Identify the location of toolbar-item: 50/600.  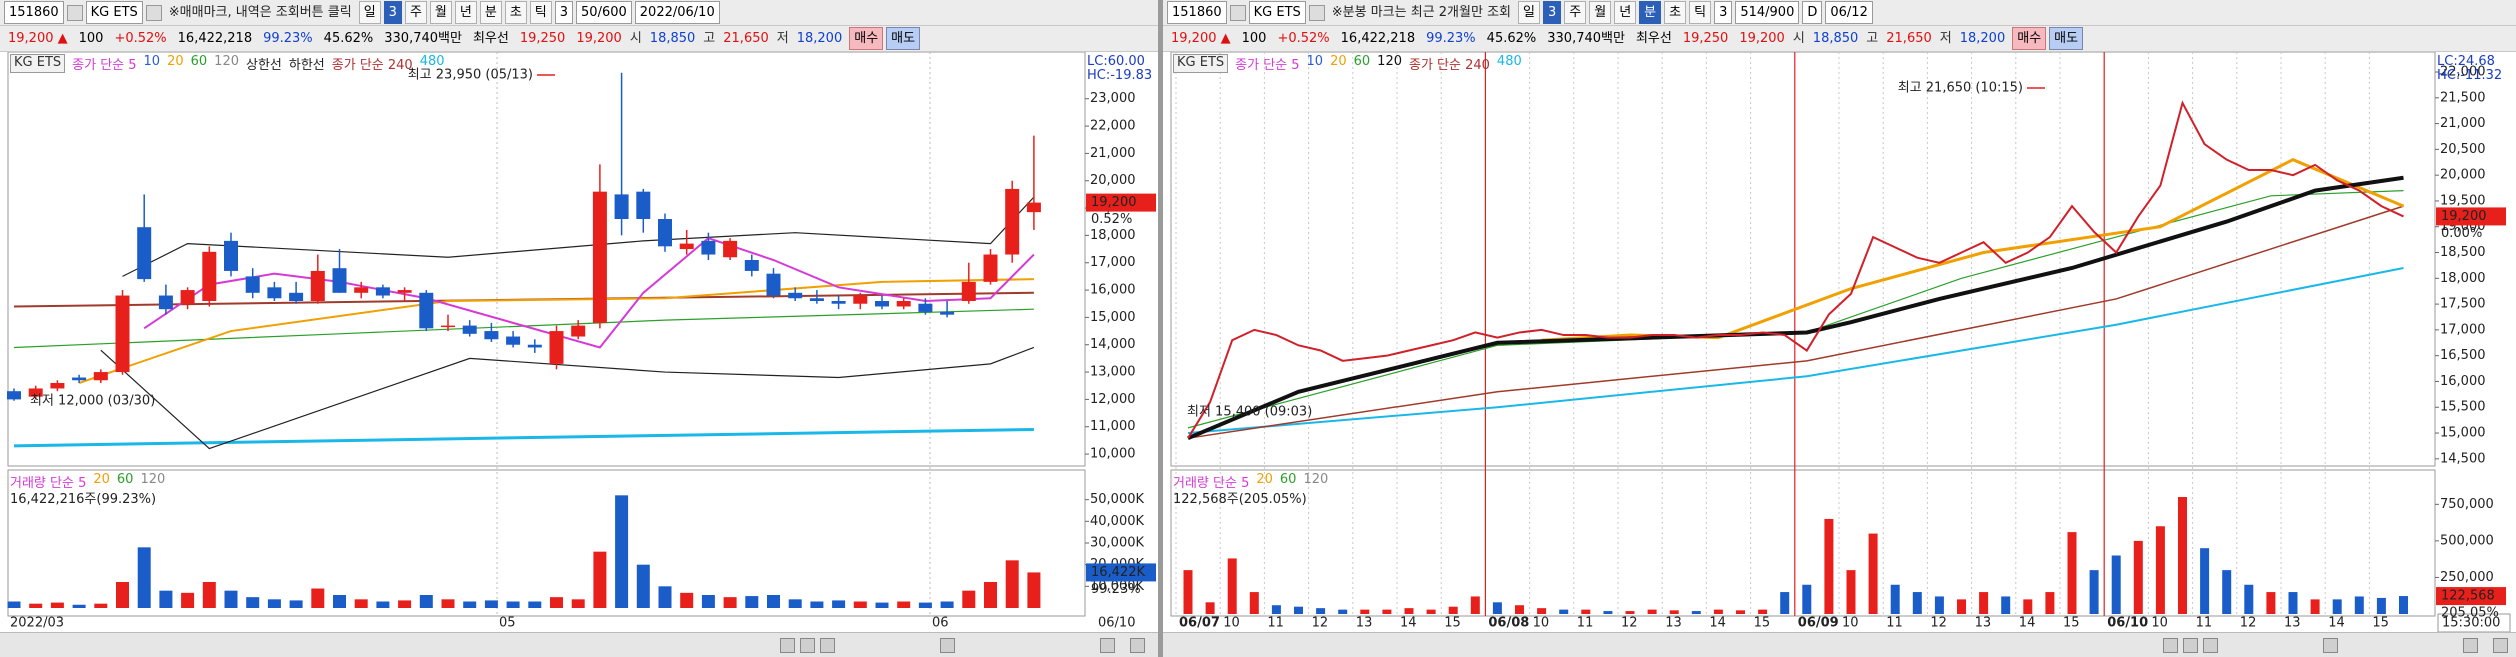
(604, 12).